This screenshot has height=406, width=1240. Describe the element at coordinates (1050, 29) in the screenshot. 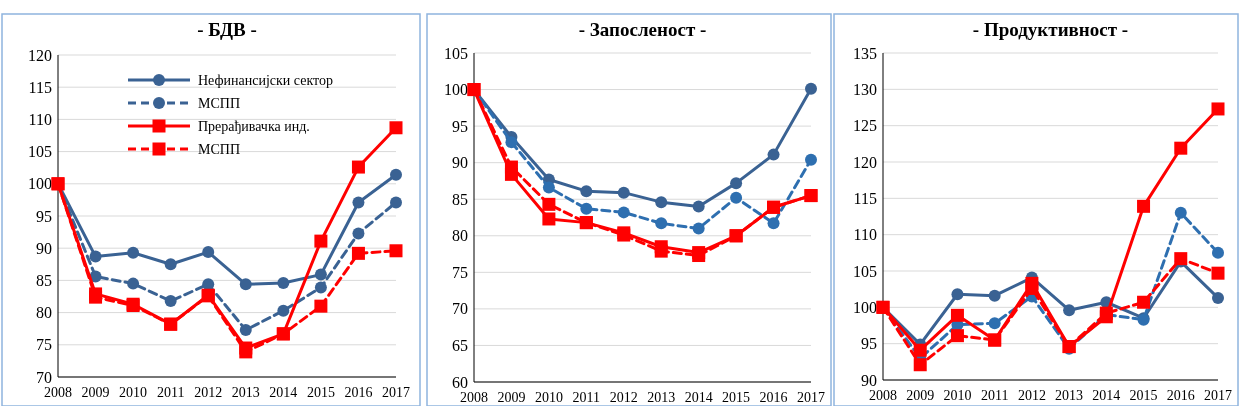

I see `chart-title: - Продуктивност -` at that location.